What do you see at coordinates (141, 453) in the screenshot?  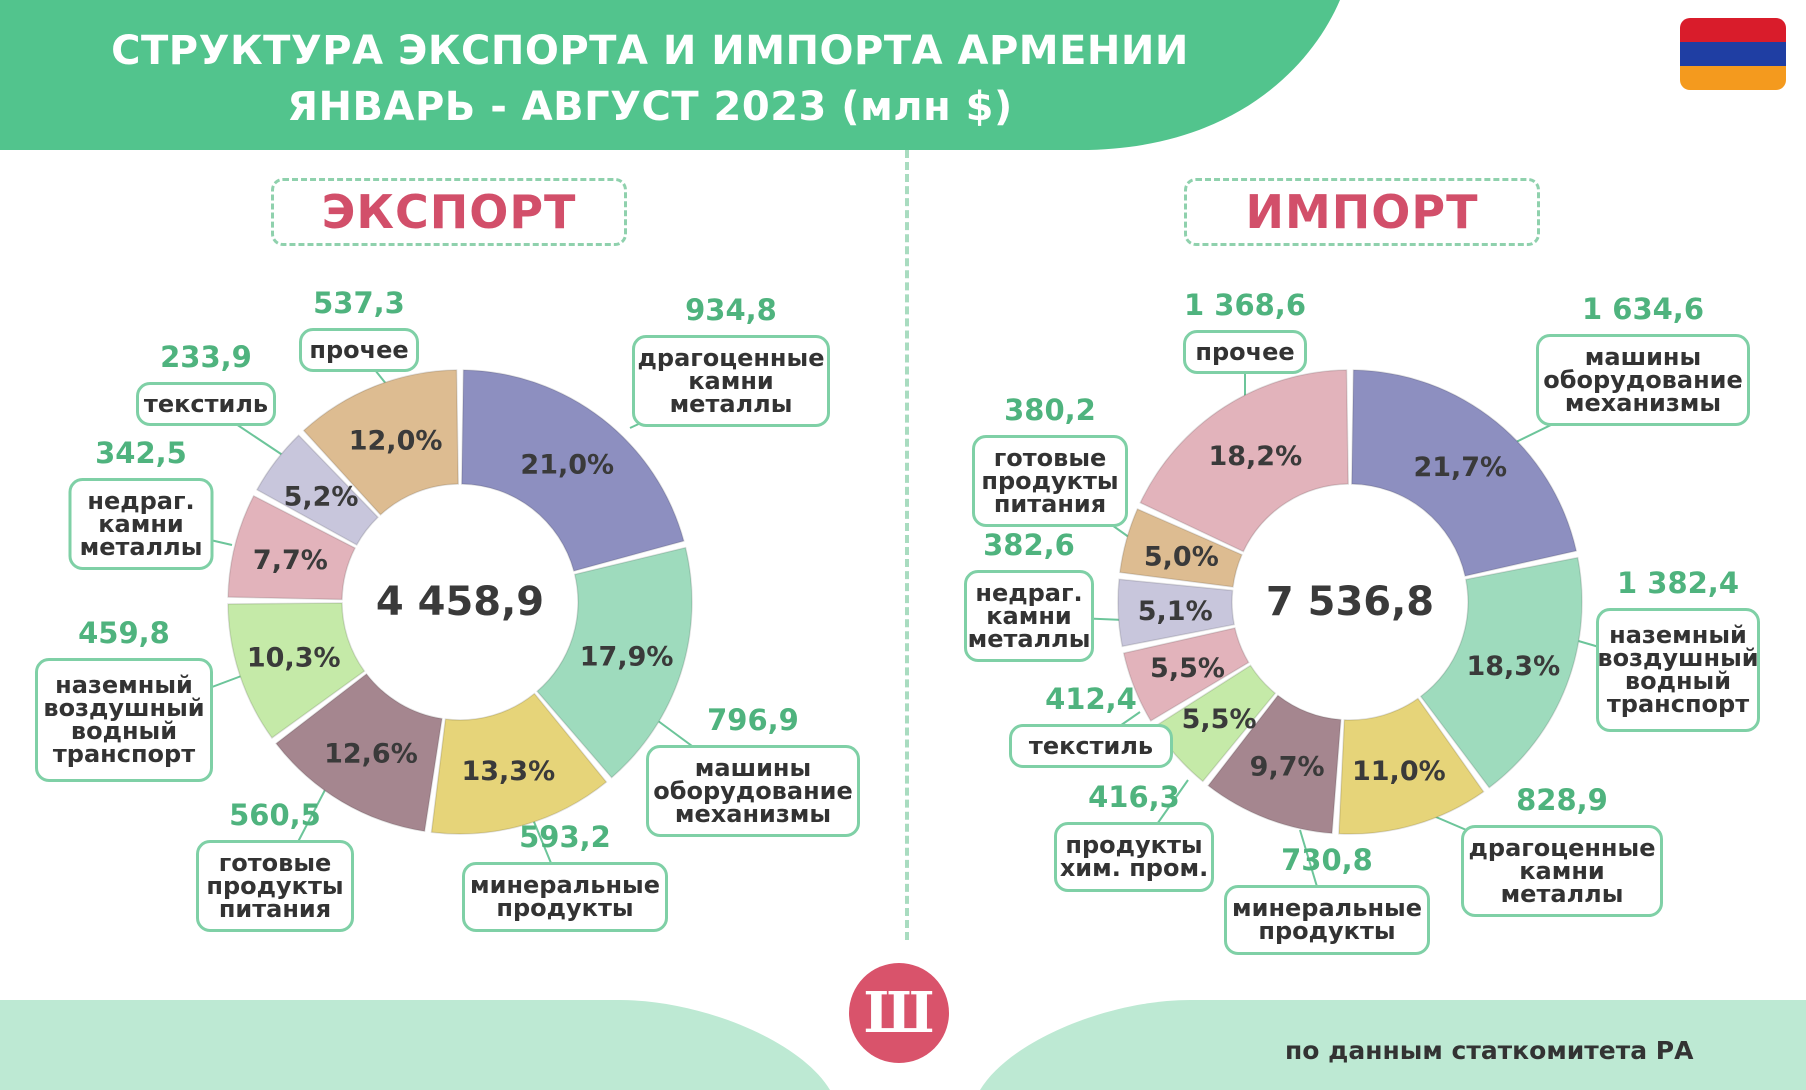 I see `chart0-value-5: 342,5` at bounding box center [141, 453].